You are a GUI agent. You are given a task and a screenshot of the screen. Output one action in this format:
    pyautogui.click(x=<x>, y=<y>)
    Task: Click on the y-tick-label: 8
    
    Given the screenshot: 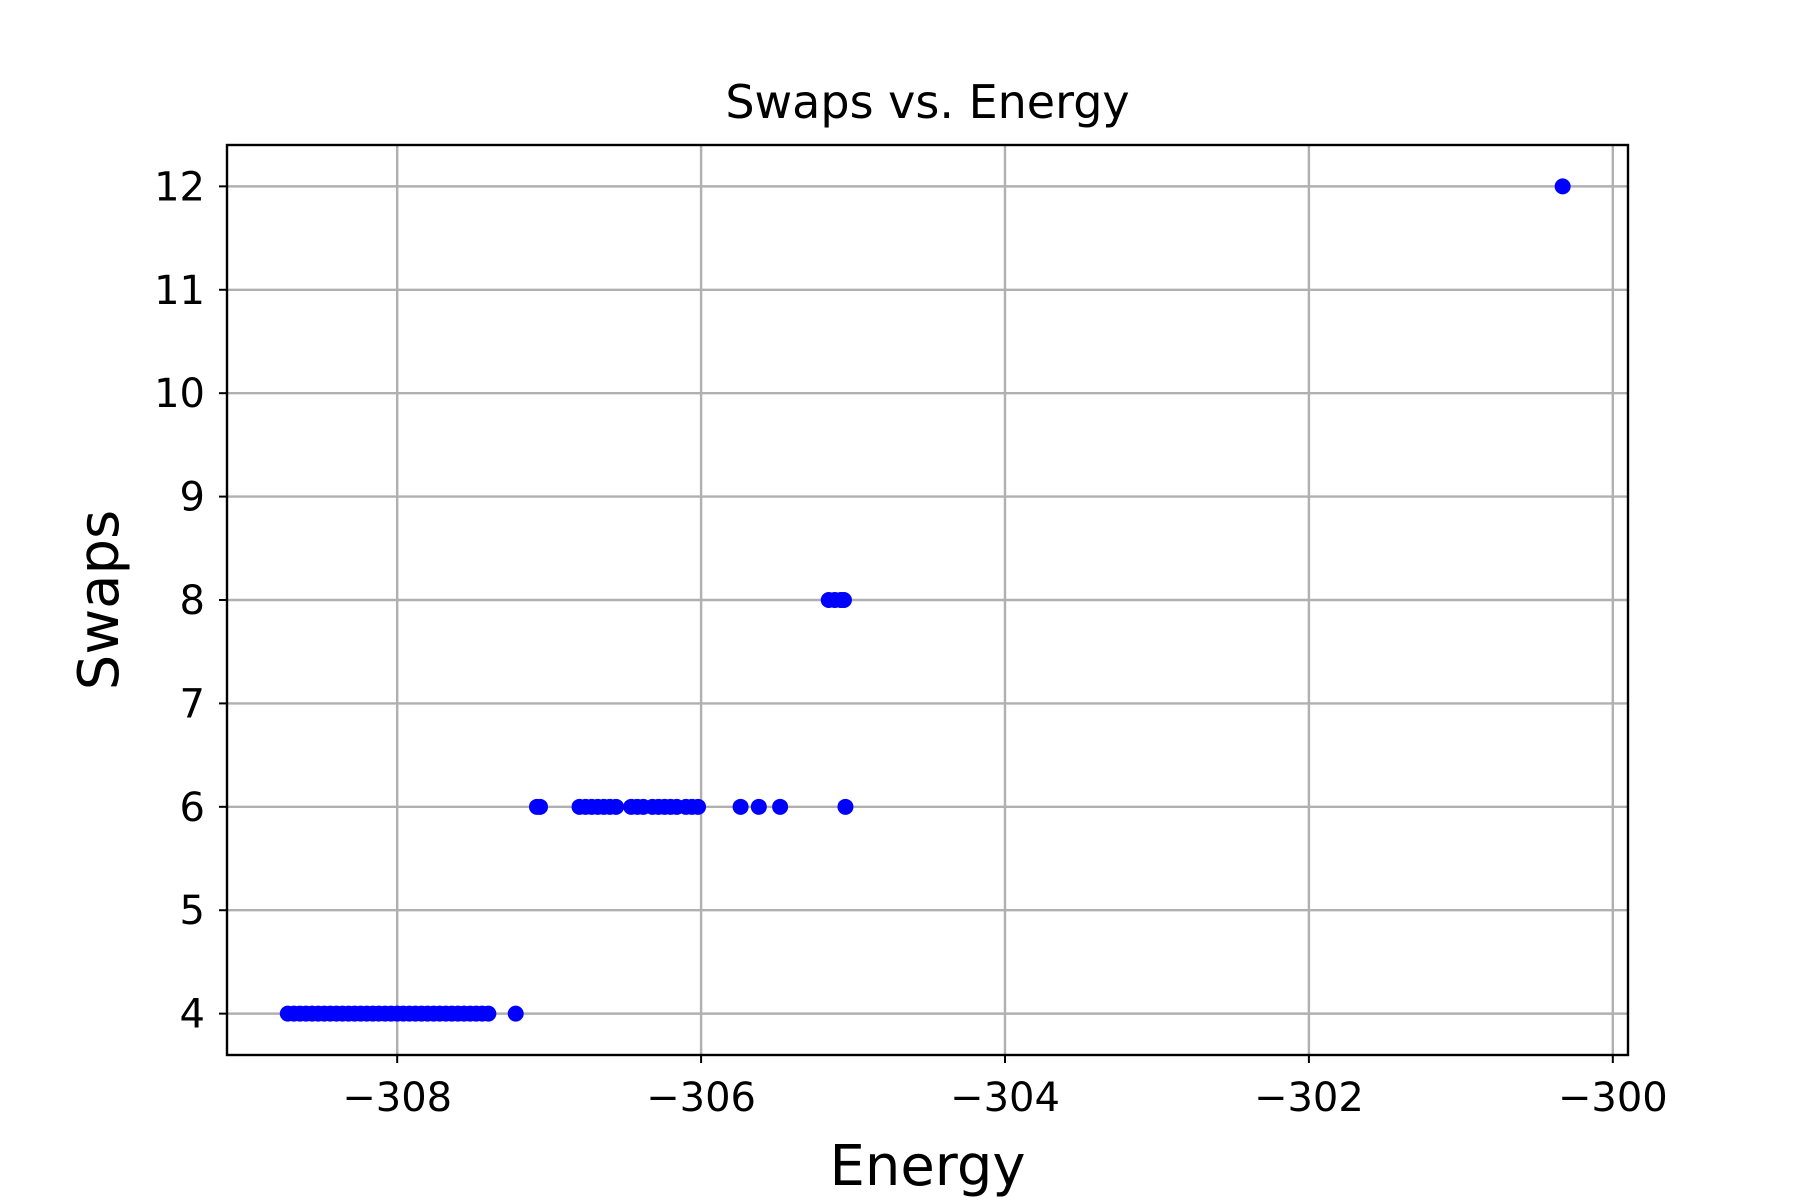 What is the action you would take?
    pyautogui.click(x=192, y=601)
    